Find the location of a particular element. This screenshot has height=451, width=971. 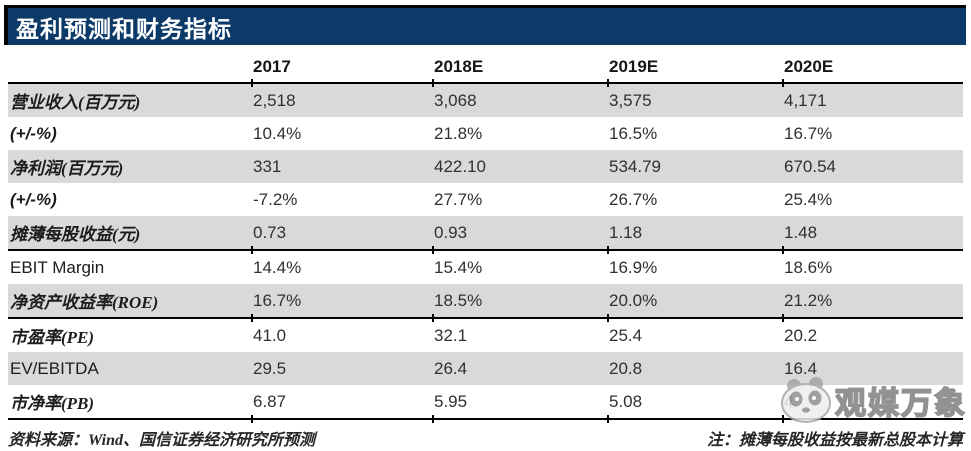

table-footer: 资料来源：Wind、国信证券经济研究所预测 注：摊薄每股收益按最新总股本计算 is located at coordinates (485, 438).